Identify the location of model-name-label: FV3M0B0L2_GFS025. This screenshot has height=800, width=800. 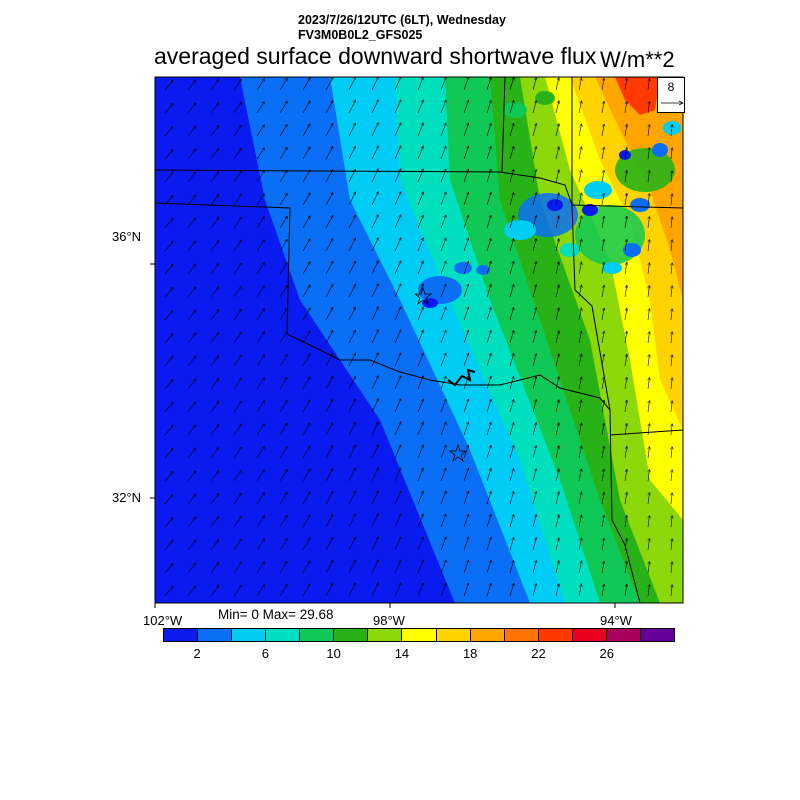
(360, 35).